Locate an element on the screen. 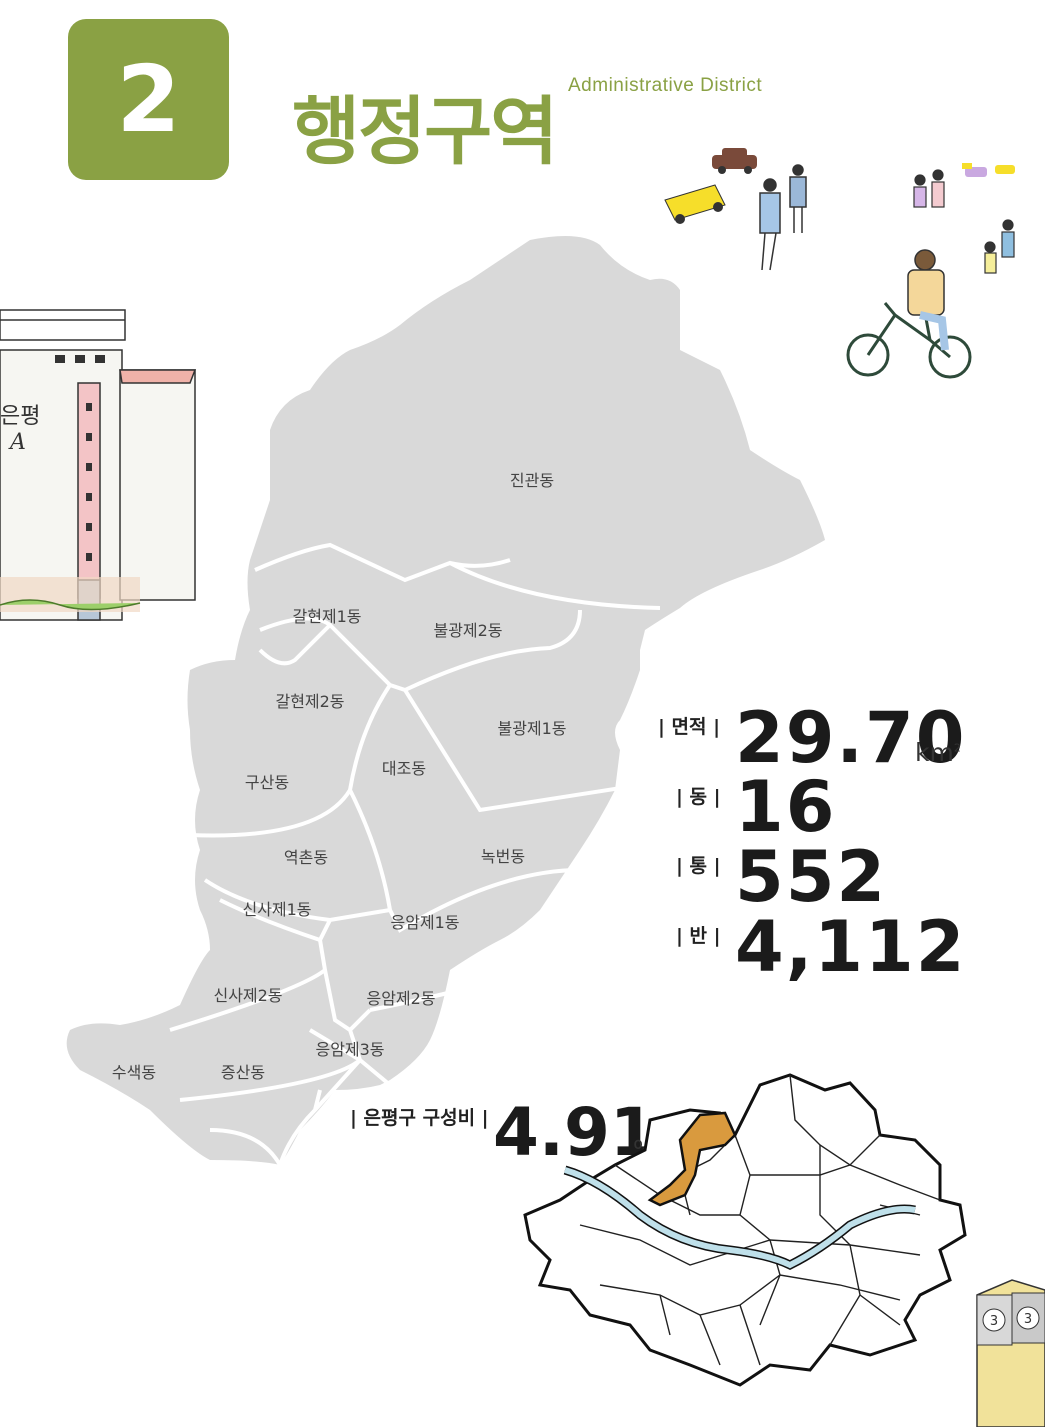  area-unit-superscript: 2 is located at coordinates (957, 748).